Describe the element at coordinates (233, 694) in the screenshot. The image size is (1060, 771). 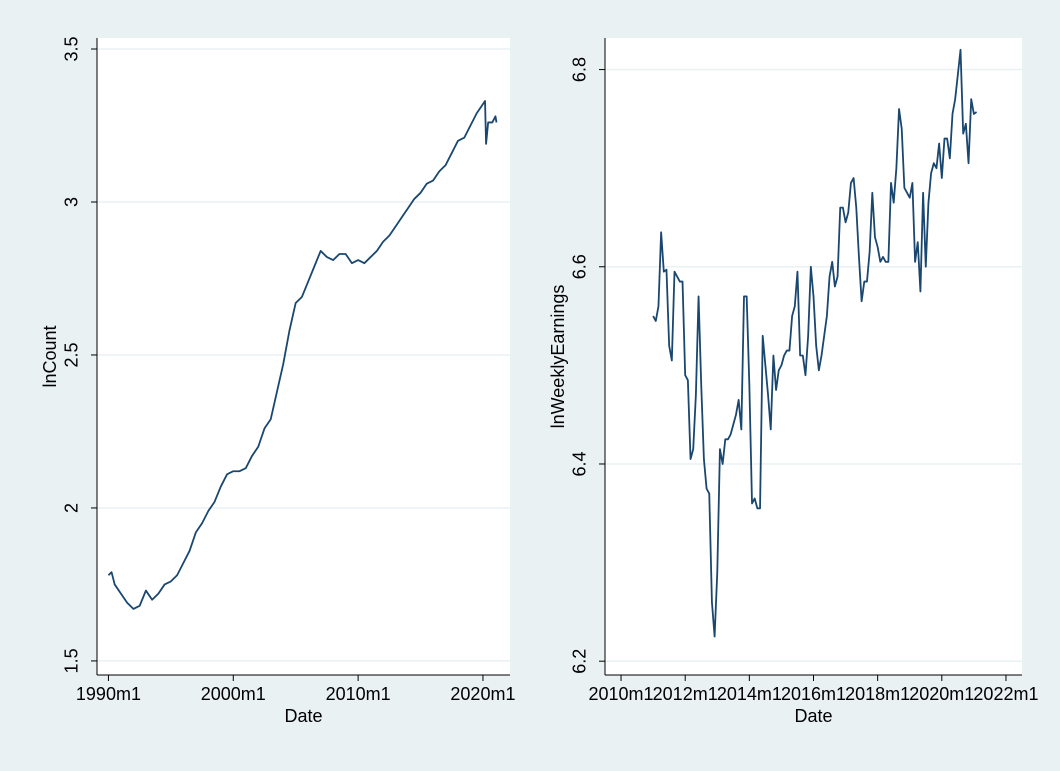
I see `x-tick-label: 2000m1` at that location.